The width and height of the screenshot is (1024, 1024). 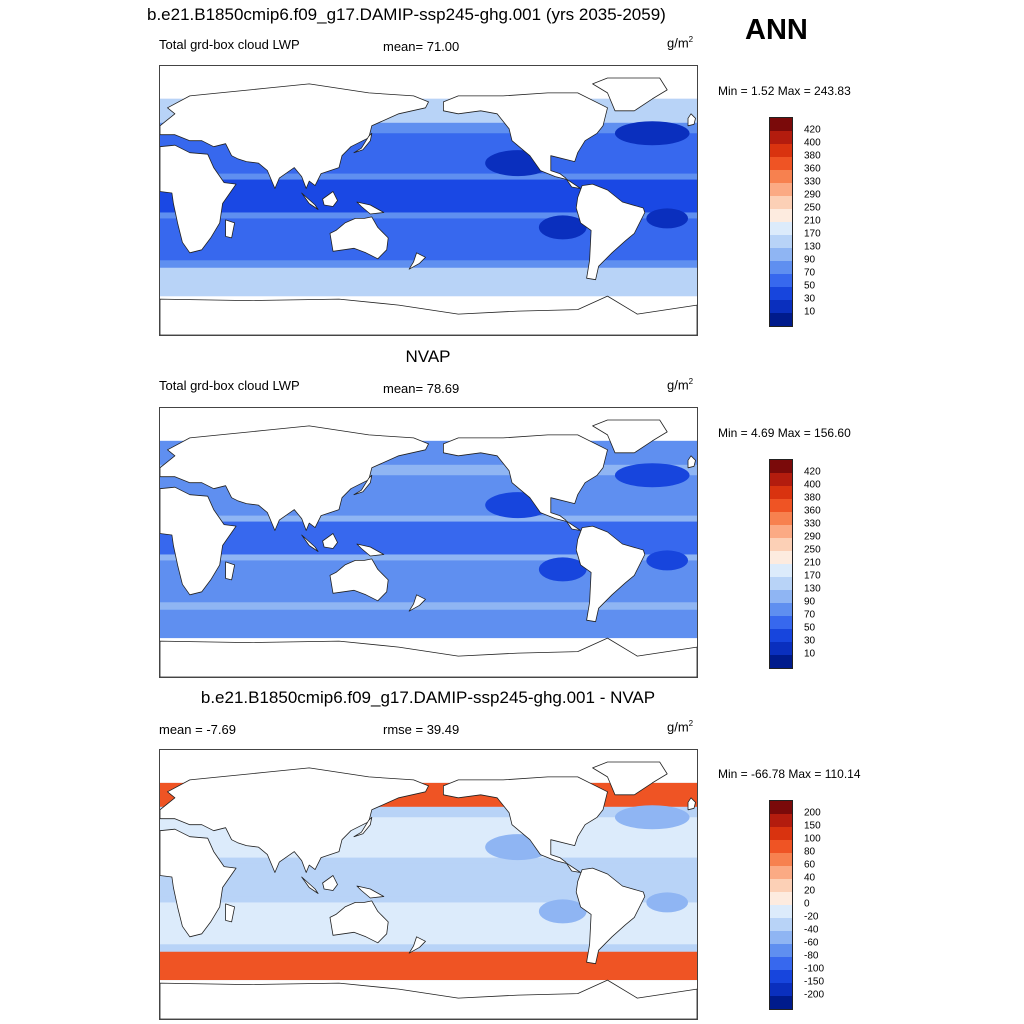 What do you see at coordinates (428, 966) in the screenshot?
I see `southern-storm-track` at bounding box center [428, 966].